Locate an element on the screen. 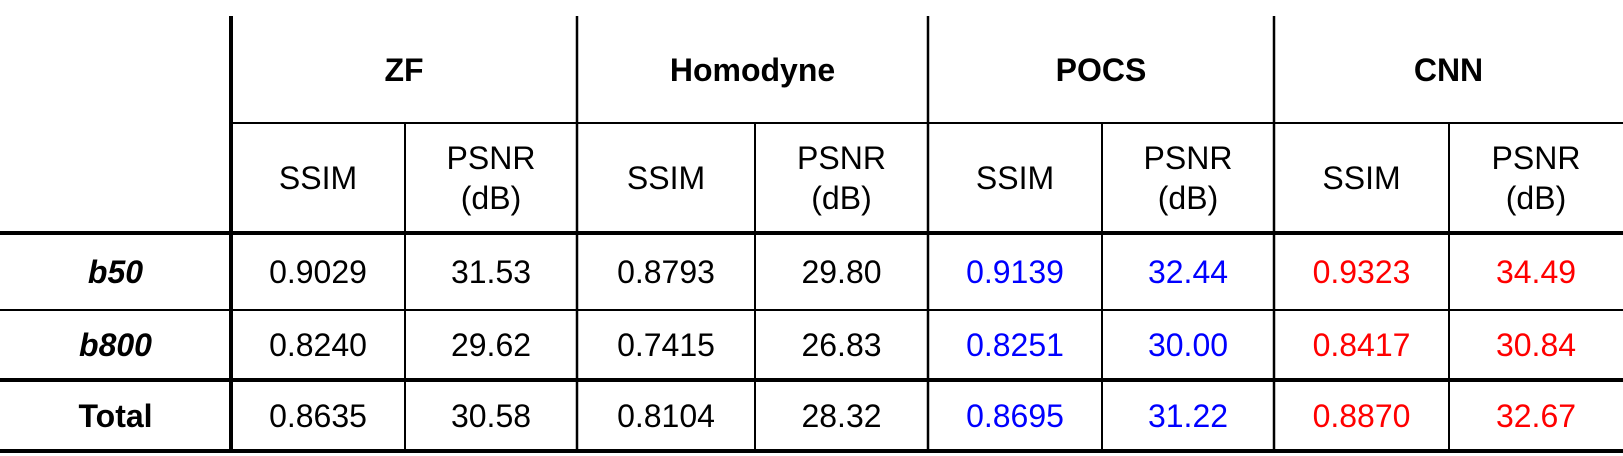  table-cell: 31.53 is located at coordinates (491, 271).